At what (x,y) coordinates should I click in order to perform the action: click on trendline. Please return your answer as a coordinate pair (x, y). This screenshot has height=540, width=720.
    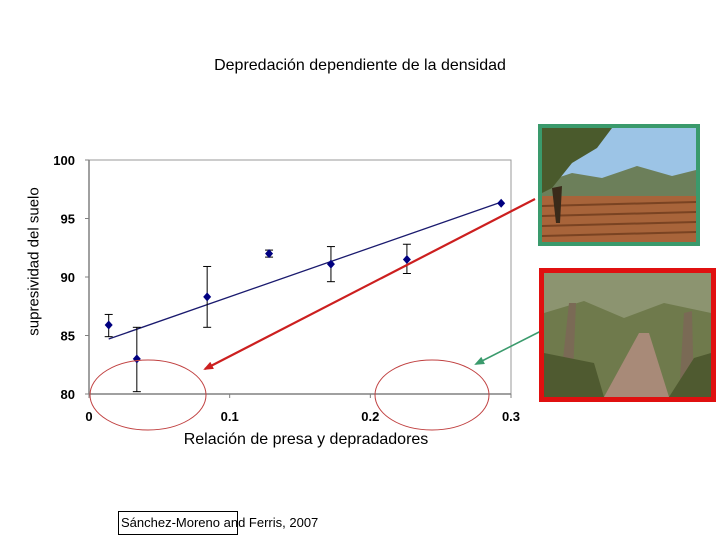
    Looking at the image, I should click on (305, 270).